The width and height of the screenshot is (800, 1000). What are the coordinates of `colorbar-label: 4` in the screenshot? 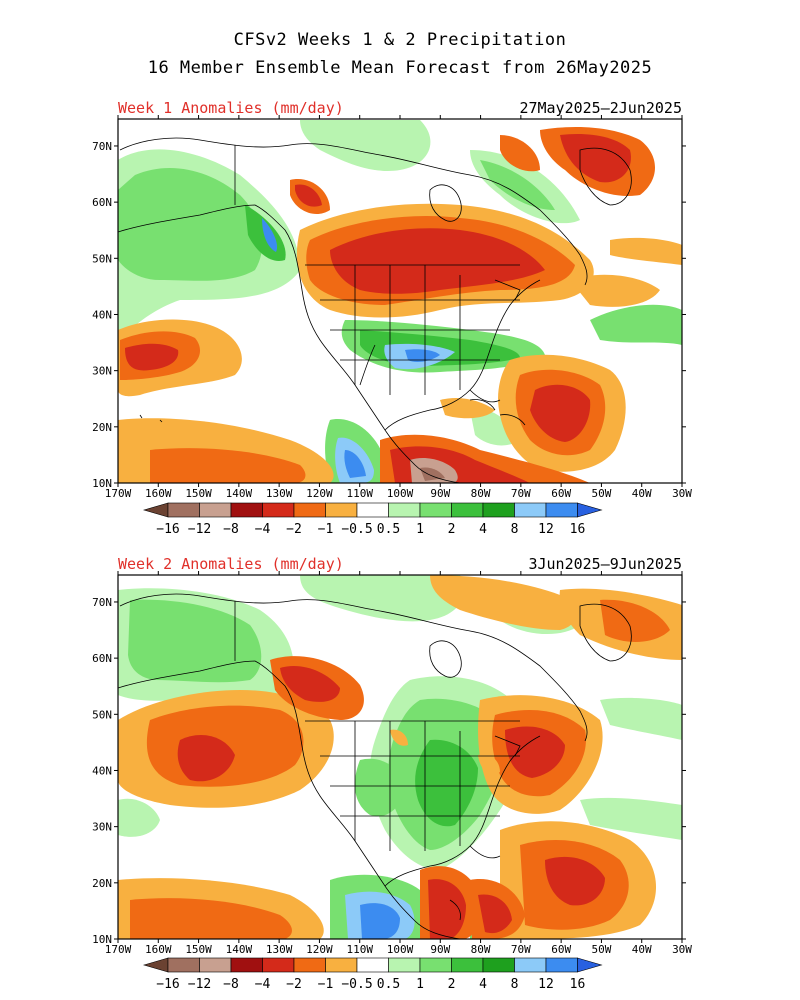 It's located at (483, 529).